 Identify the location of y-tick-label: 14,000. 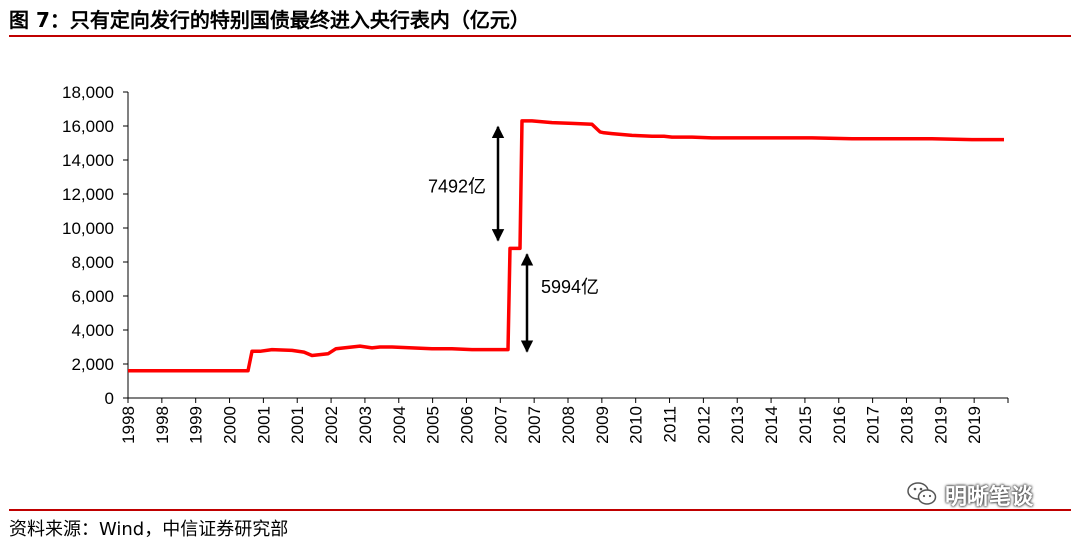
(88, 160).